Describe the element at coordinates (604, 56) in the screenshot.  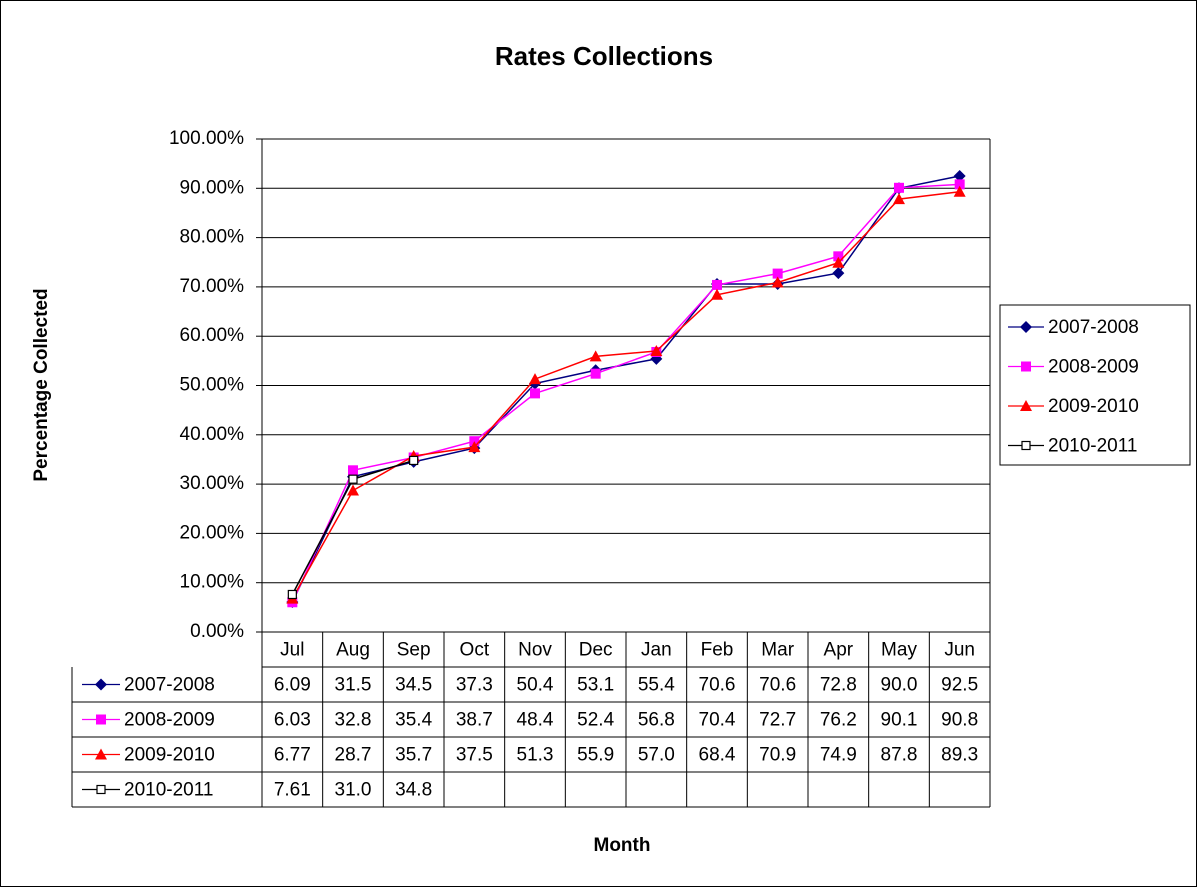
I see `chart-title: Rates Collections` at that location.